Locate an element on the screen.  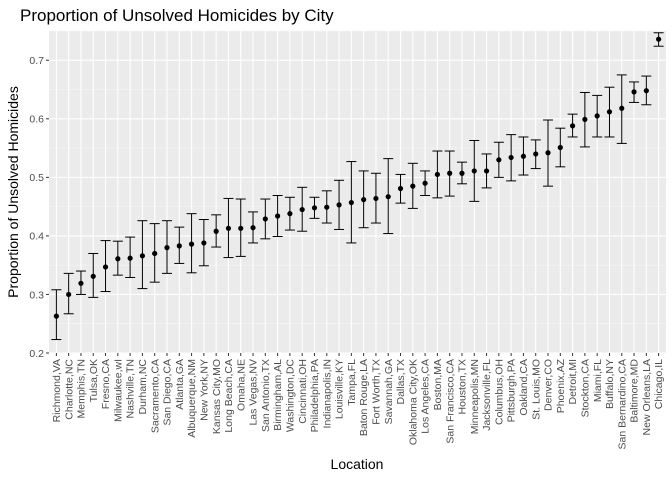
x-tick-label: Charlotte,NC is located at coordinates (69, 389).